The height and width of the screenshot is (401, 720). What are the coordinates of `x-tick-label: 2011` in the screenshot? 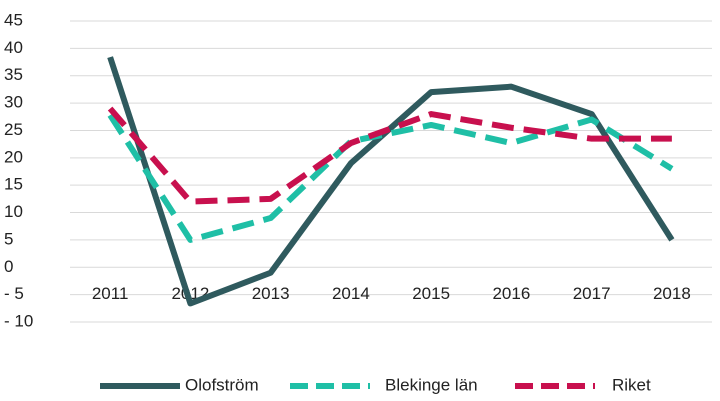 It's located at (110, 293).